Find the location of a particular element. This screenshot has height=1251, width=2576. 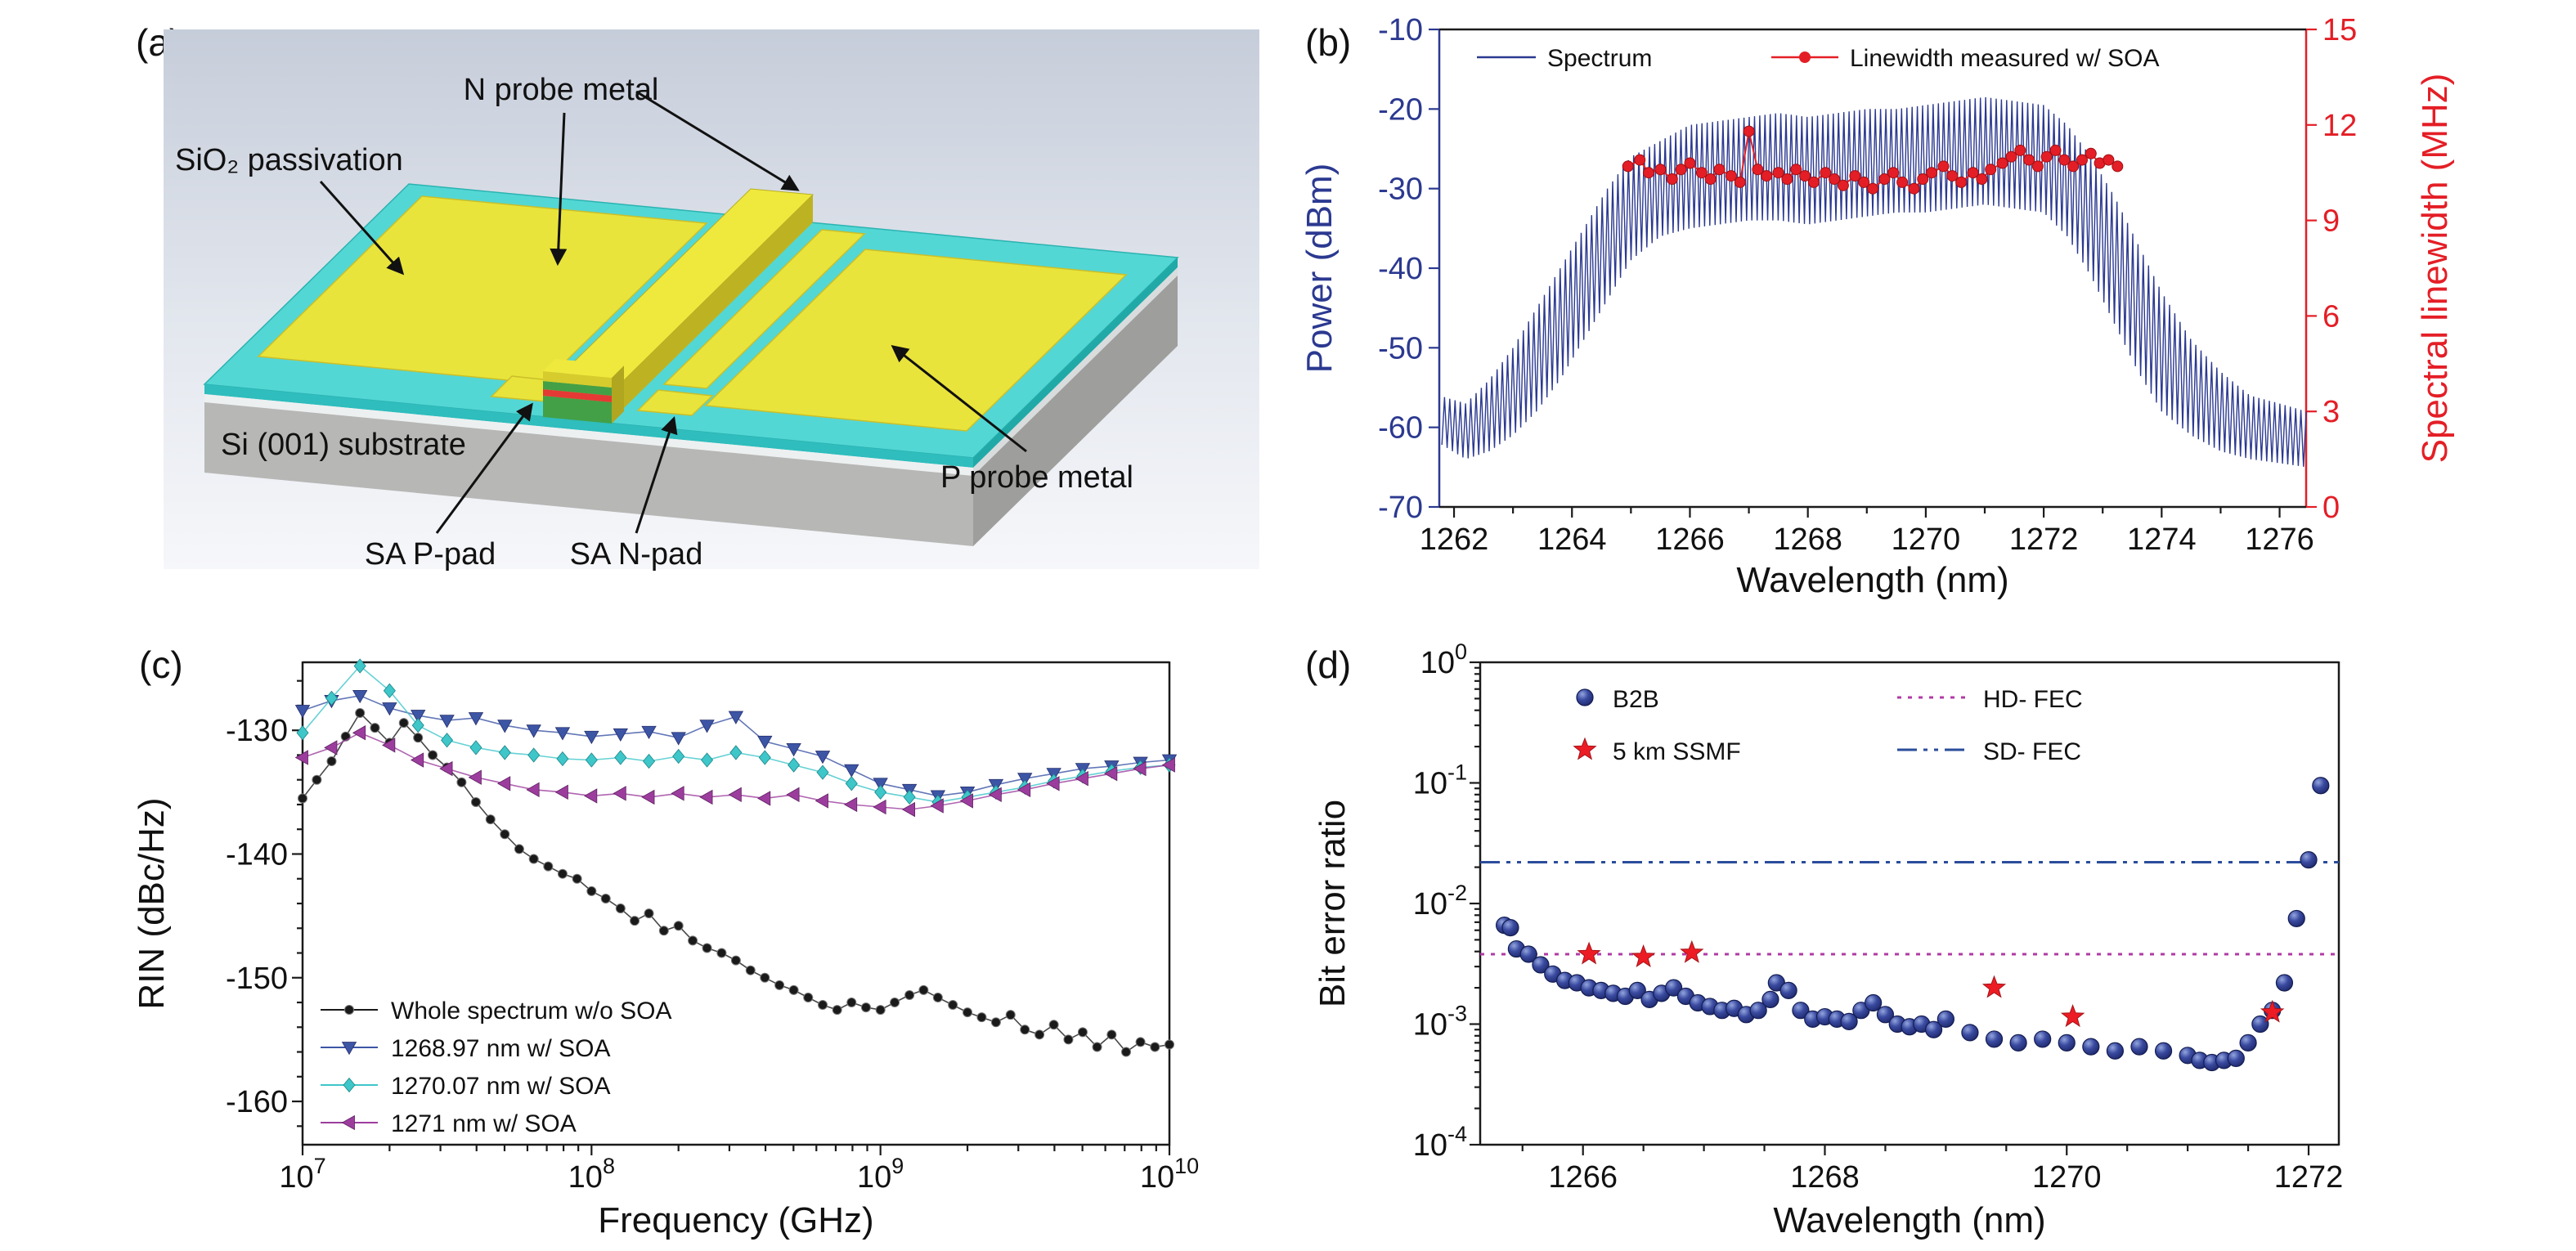

tick-label: 10⁻³ is located at coordinates (1440, 1021).